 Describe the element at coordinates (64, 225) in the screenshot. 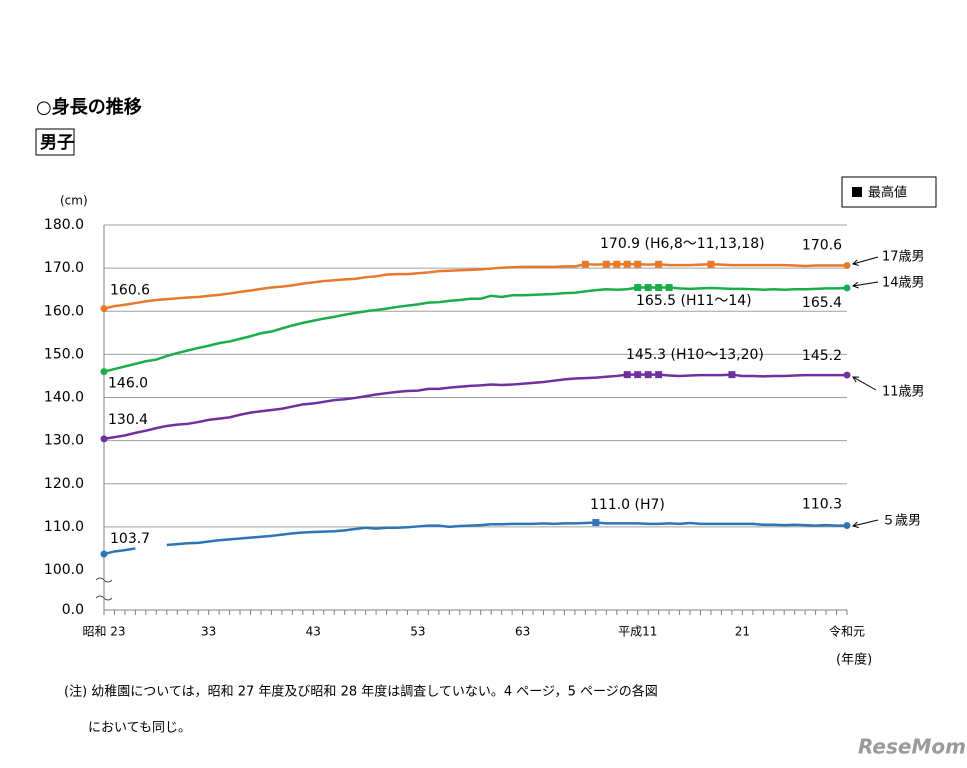

I see `y-tick-label: 180.0` at that location.